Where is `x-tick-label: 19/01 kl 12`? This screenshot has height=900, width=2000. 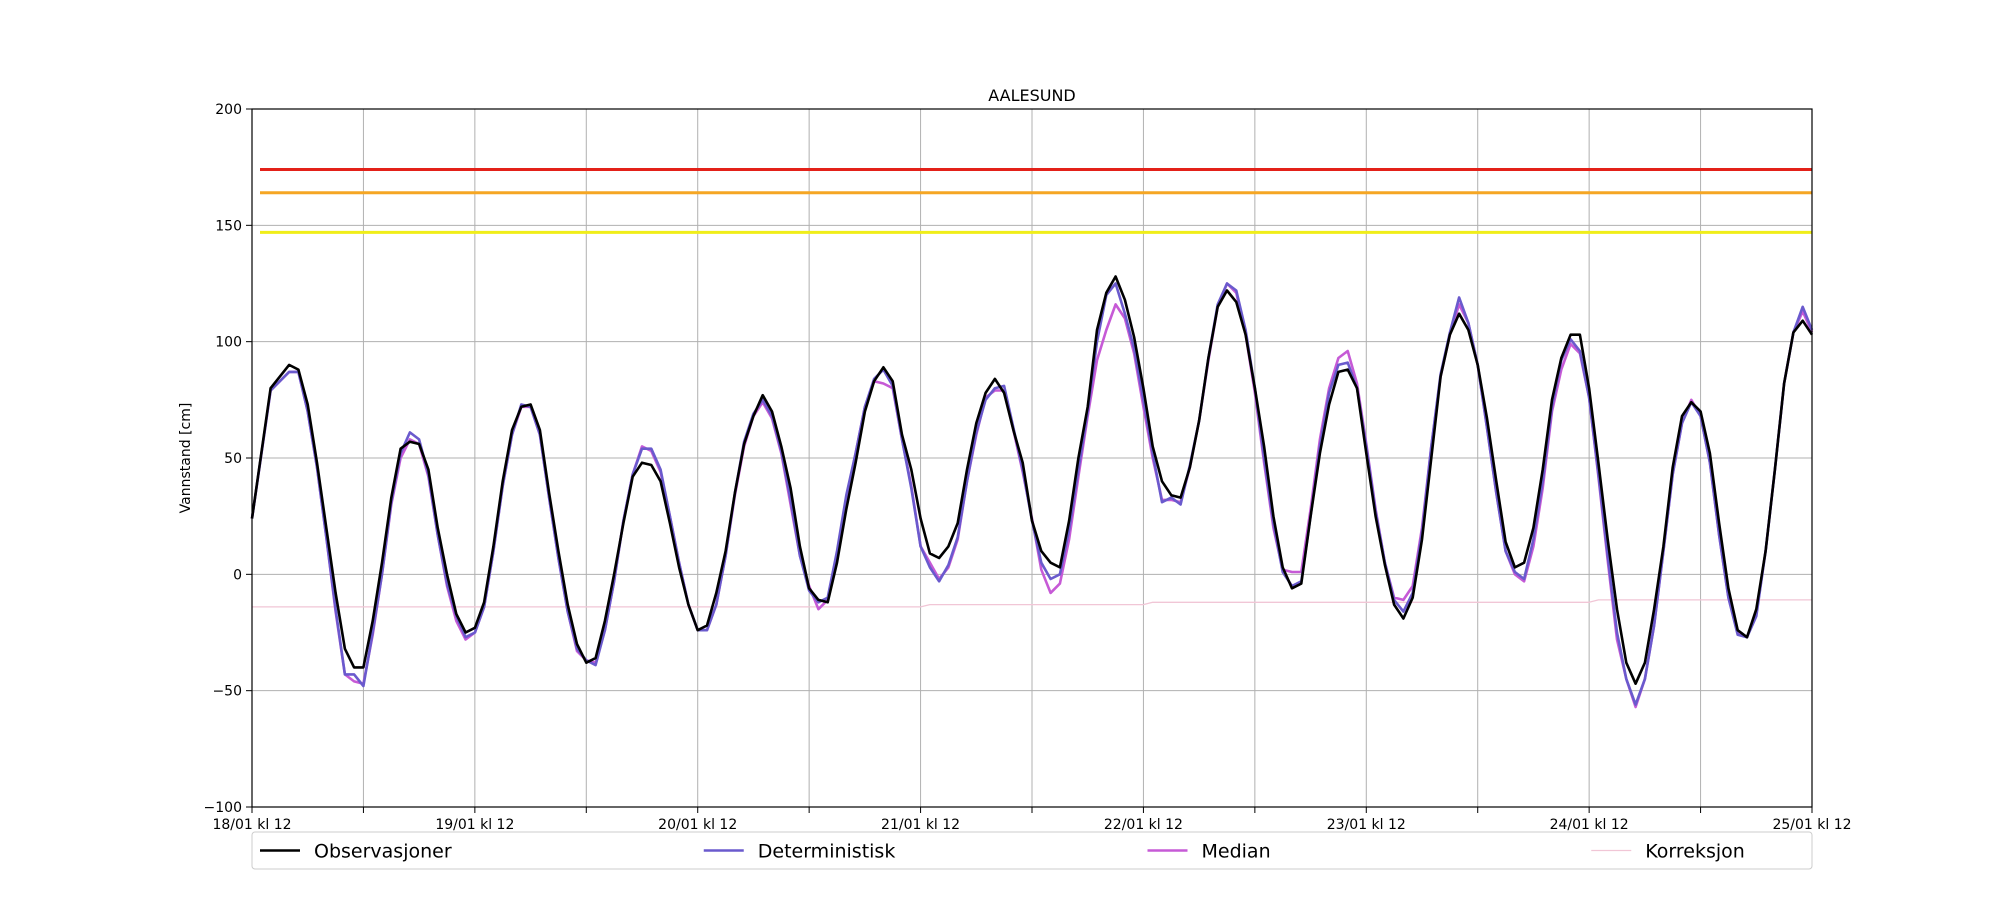
x-tick-label: 19/01 kl 12 is located at coordinates (474, 825).